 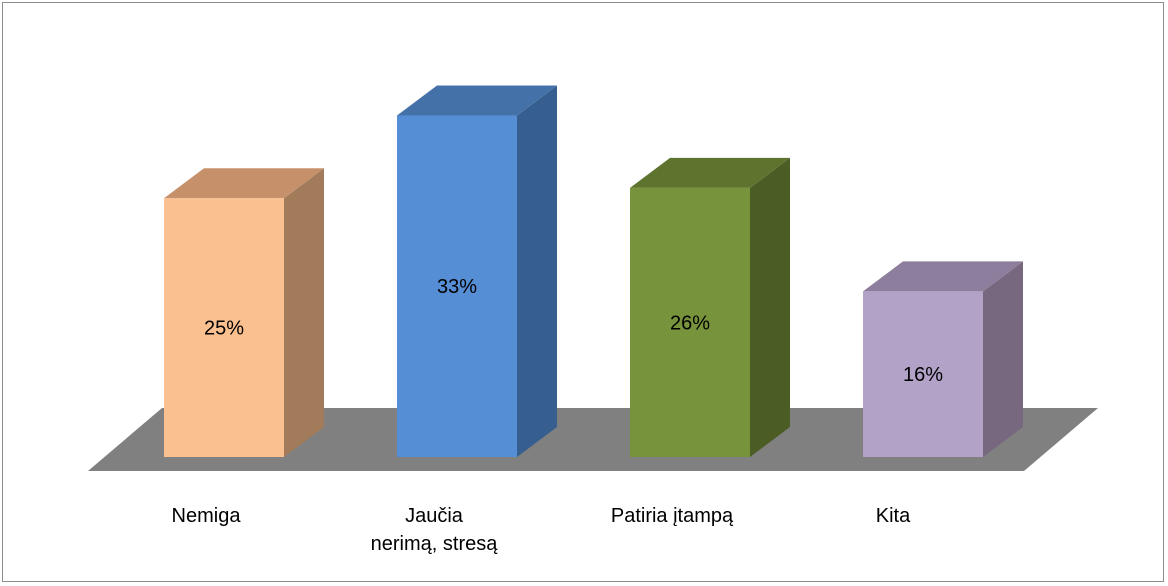 I want to click on category-label-line: Nemiga, so click(x=207, y=516).